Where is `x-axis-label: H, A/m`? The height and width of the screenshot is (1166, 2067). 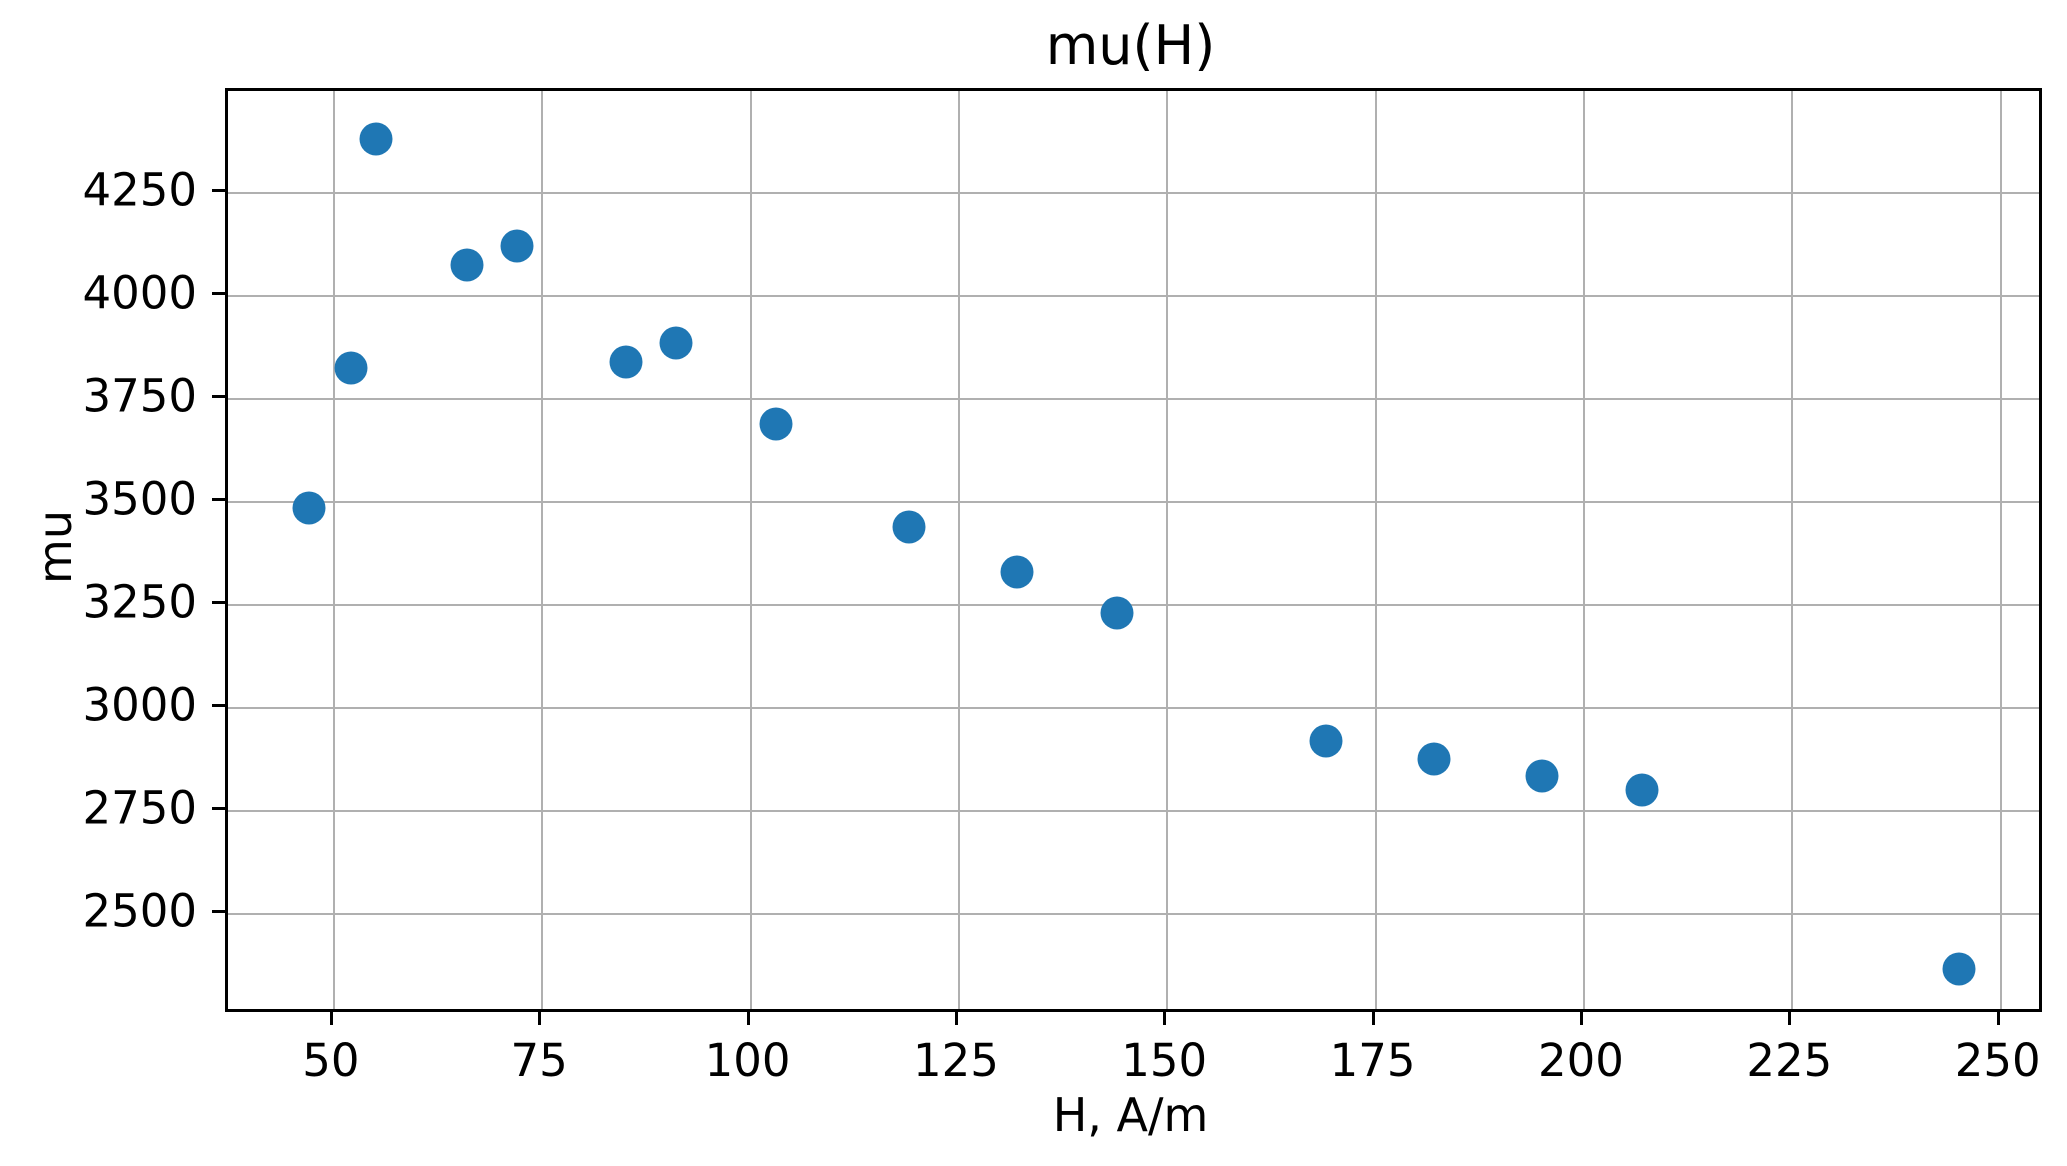 x-axis-label: H, A/m is located at coordinates (1130, 1115).